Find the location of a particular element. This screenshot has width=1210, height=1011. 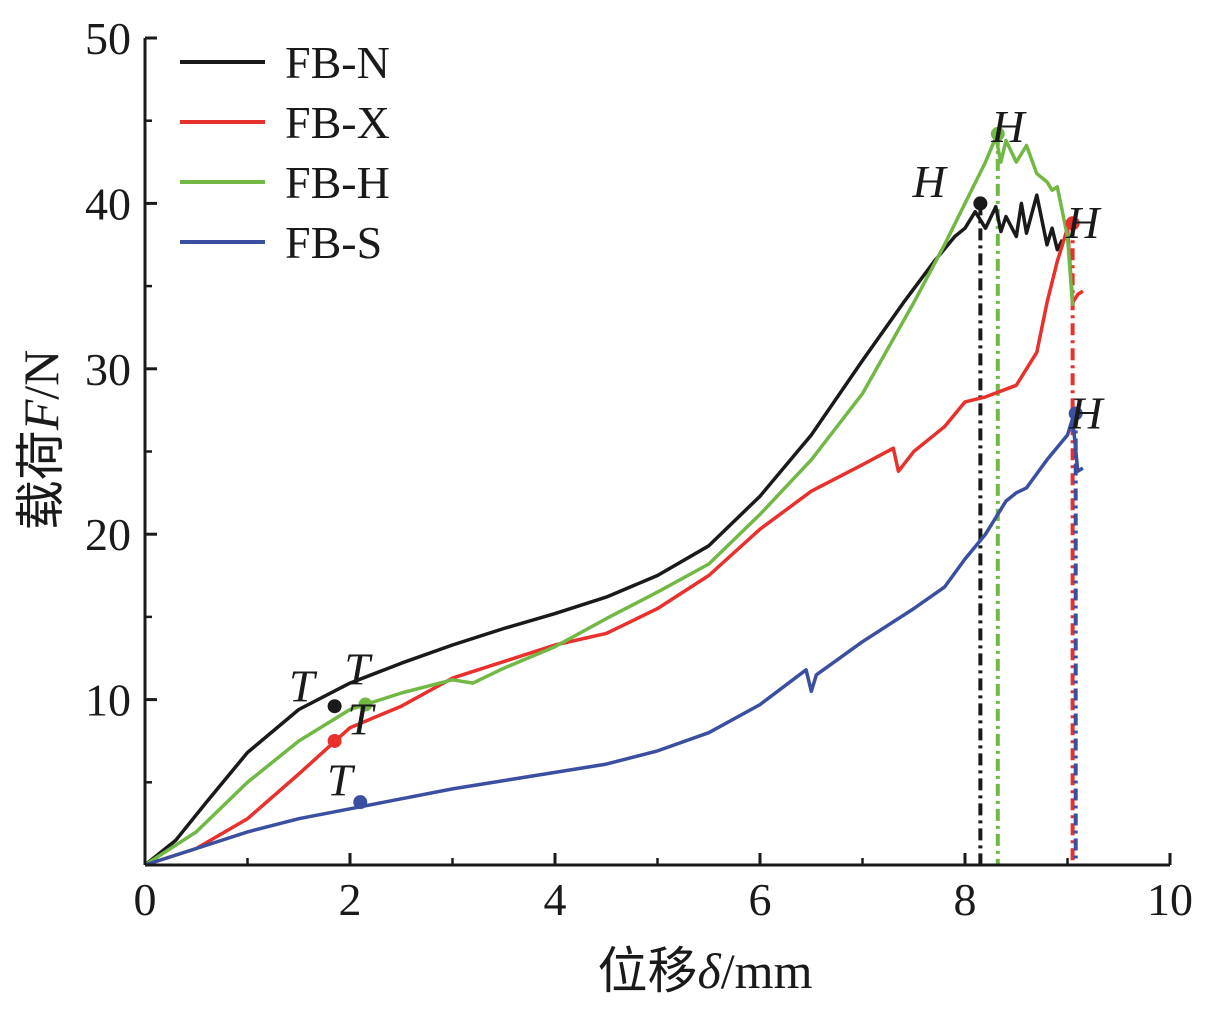

marker-point-t-fb-h is located at coordinates (365, 704).